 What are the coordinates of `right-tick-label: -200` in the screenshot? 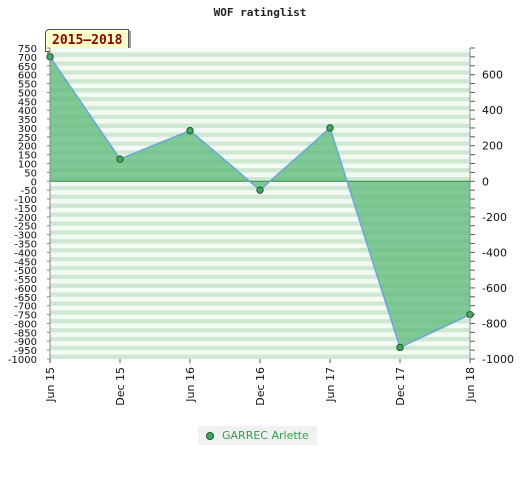 It's located at (494, 217).